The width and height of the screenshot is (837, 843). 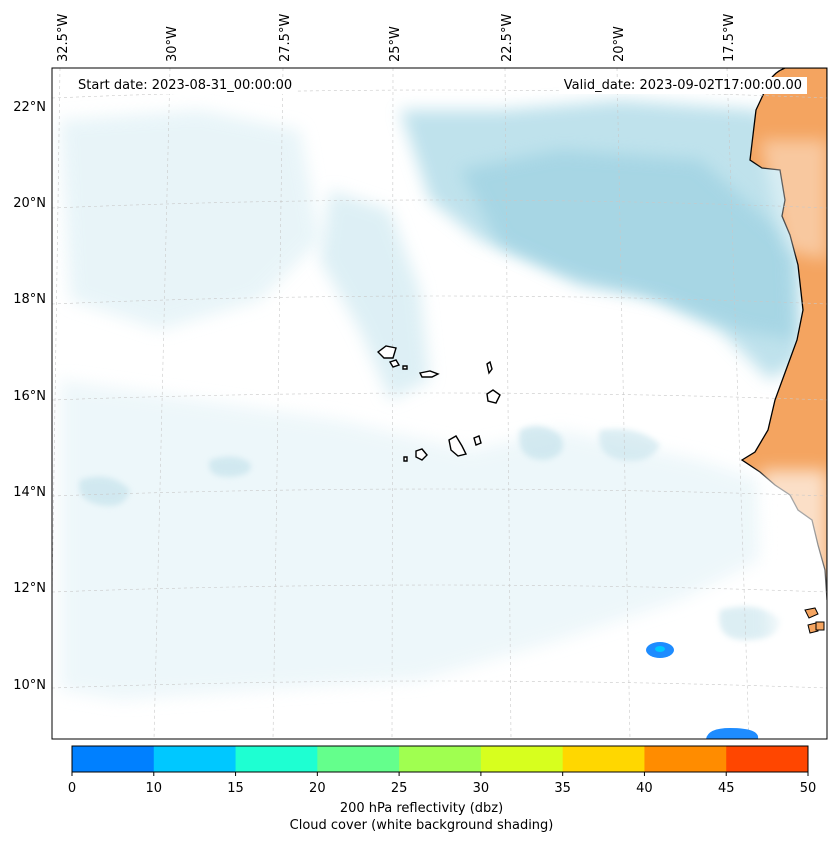 I want to click on colorbar-tick-label: 40, so click(x=644, y=788).